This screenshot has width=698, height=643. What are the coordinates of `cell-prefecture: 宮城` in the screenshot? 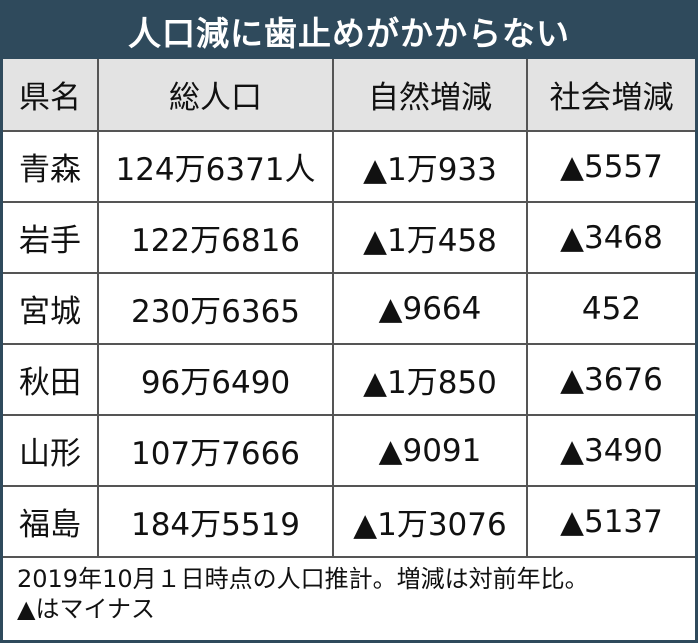 It's located at (51, 308).